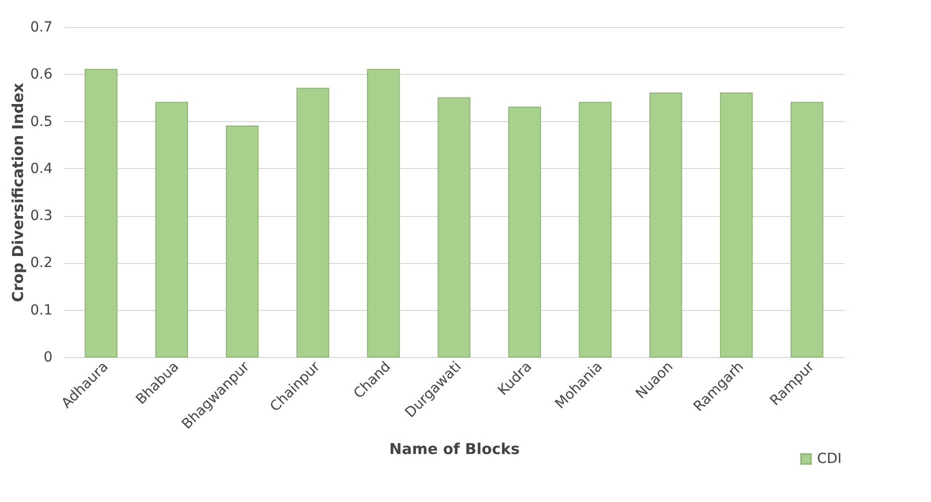 This screenshot has width=931, height=502. What do you see at coordinates (18, 192) in the screenshot?
I see `y-axis-title: Crop Diversification Index` at bounding box center [18, 192].